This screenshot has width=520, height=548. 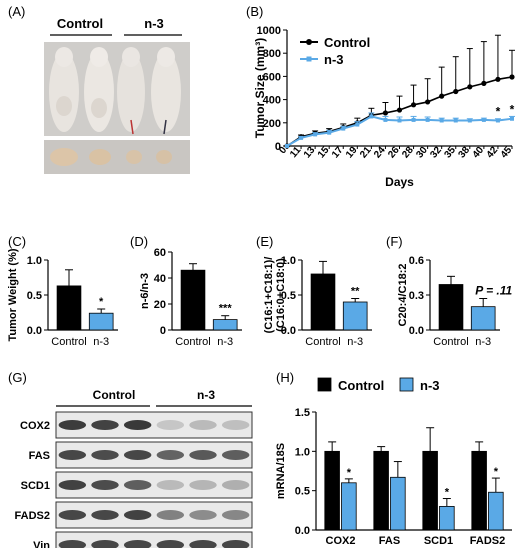 What do you see at coordinates (278, 147) in the screenshot?
I see `y-tick-label: 0` at bounding box center [278, 147].